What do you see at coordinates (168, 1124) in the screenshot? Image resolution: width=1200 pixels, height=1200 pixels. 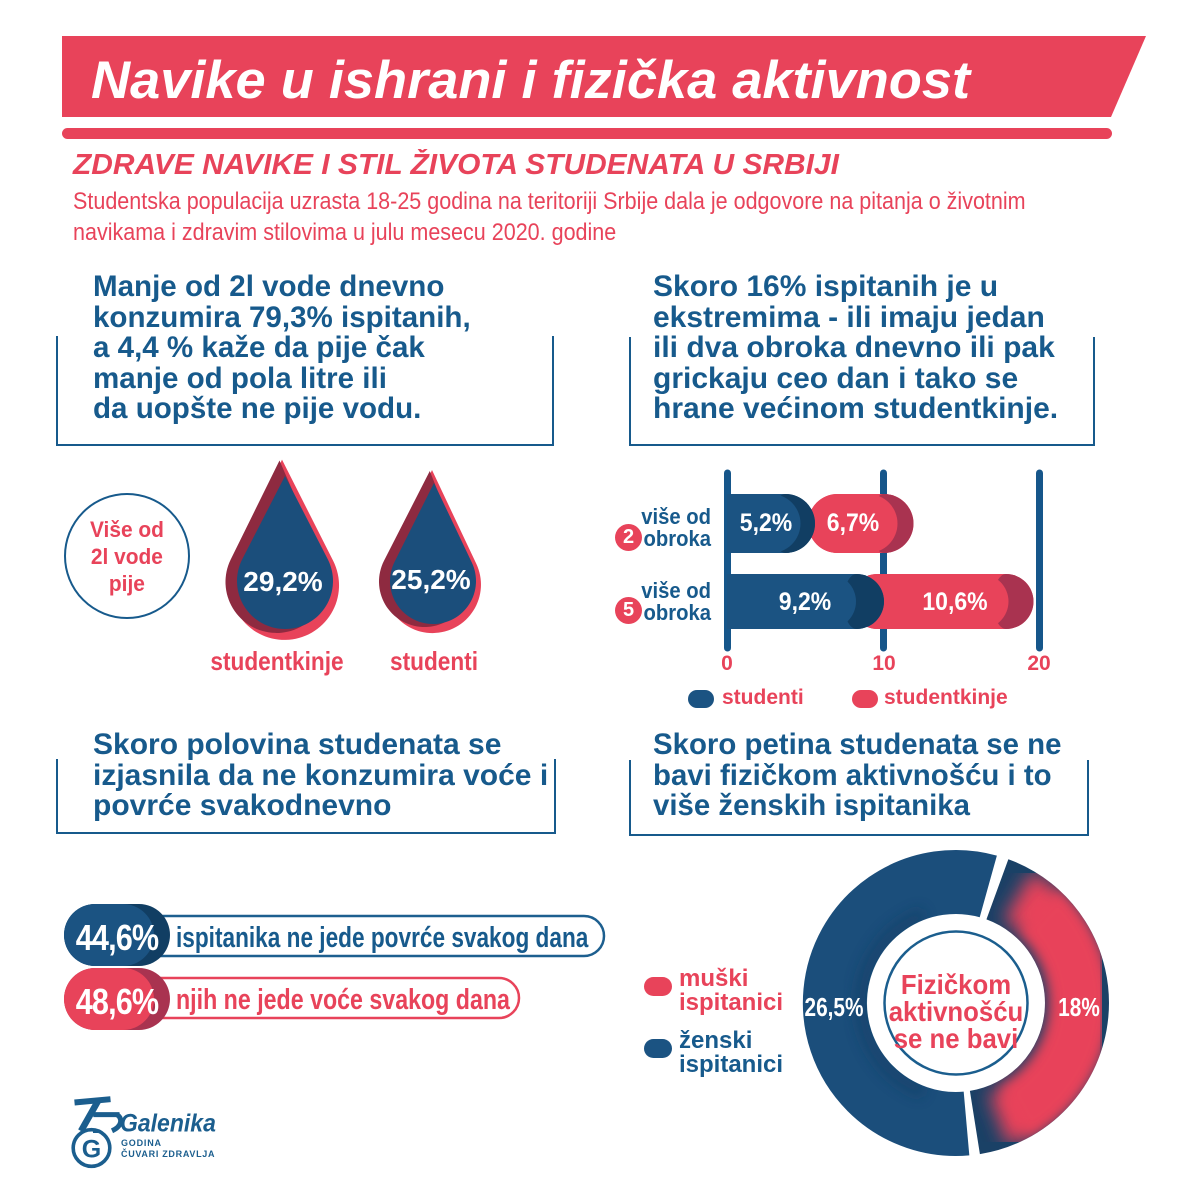 I see `svg-text: Galenika` at bounding box center [168, 1124].